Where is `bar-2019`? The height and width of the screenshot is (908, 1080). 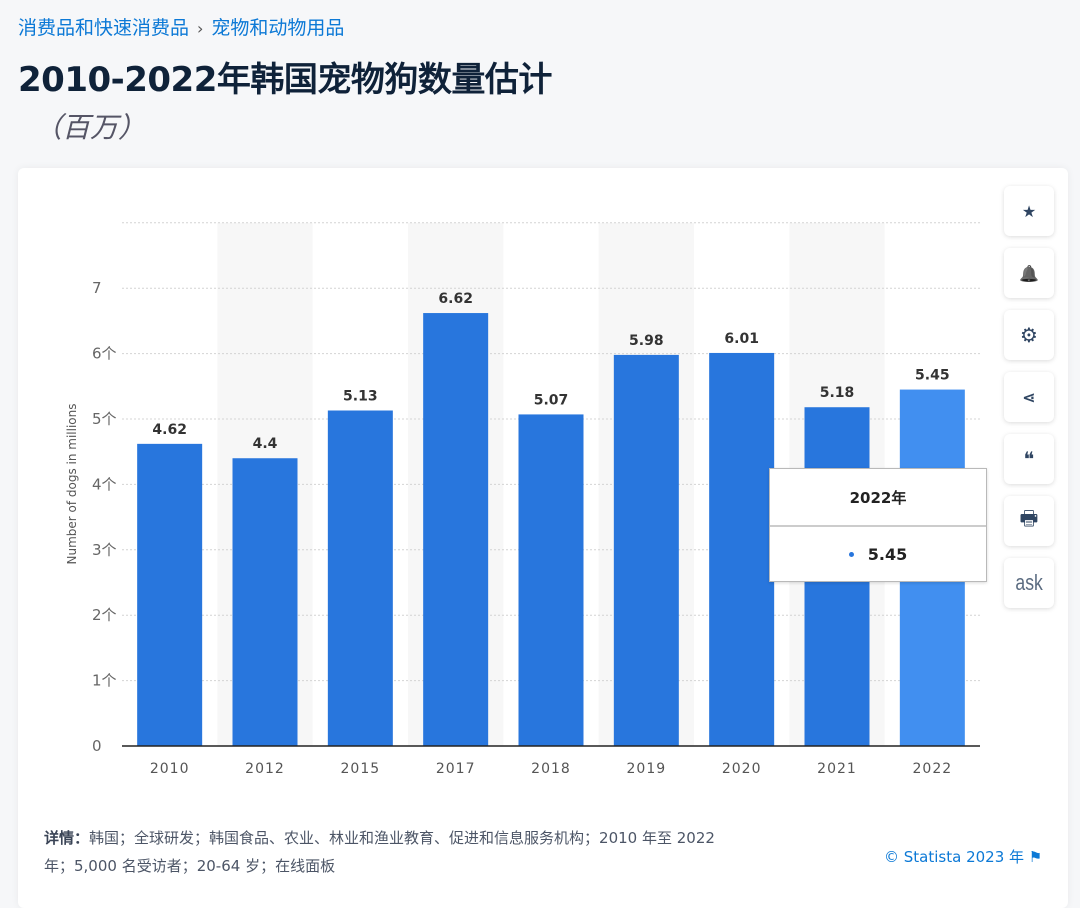 bar-2019 is located at coordinates (646, 550).